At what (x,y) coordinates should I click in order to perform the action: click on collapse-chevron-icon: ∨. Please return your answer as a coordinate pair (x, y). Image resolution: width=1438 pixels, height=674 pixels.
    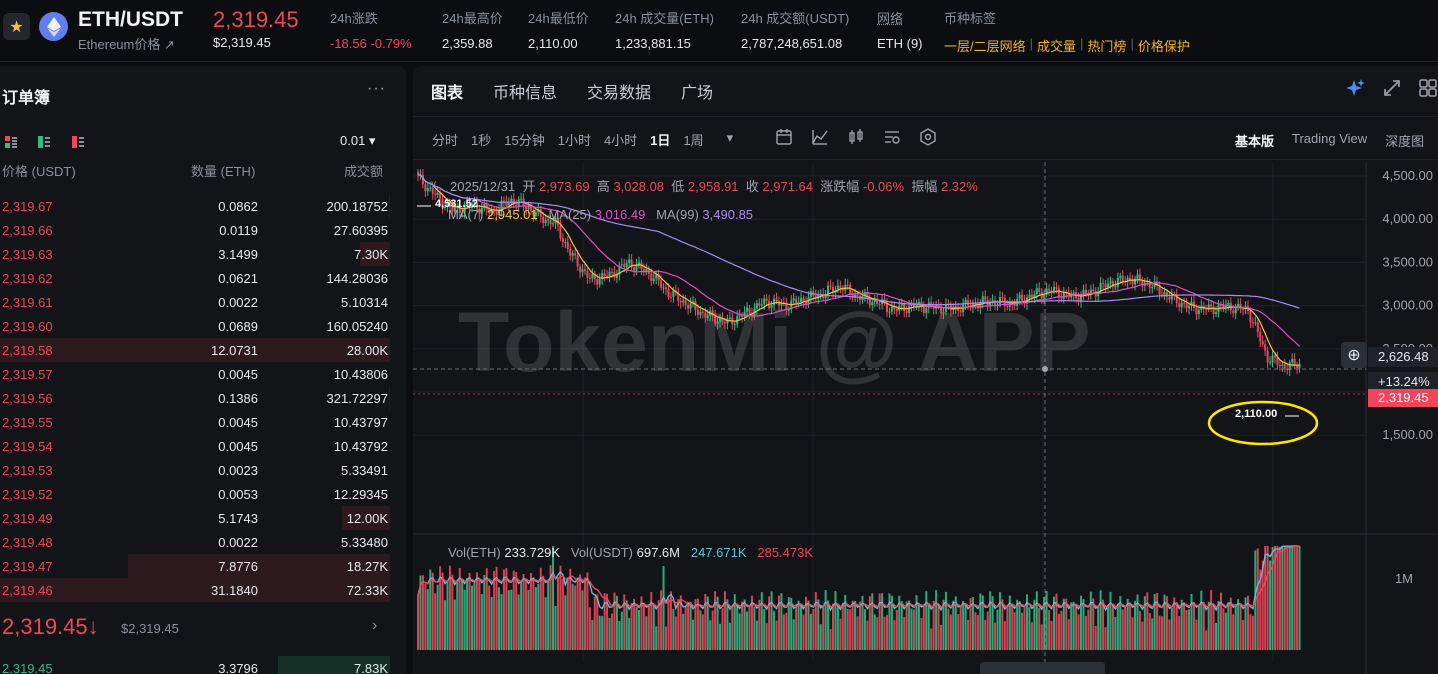
    Looking at the image, I should click on (434, 184).